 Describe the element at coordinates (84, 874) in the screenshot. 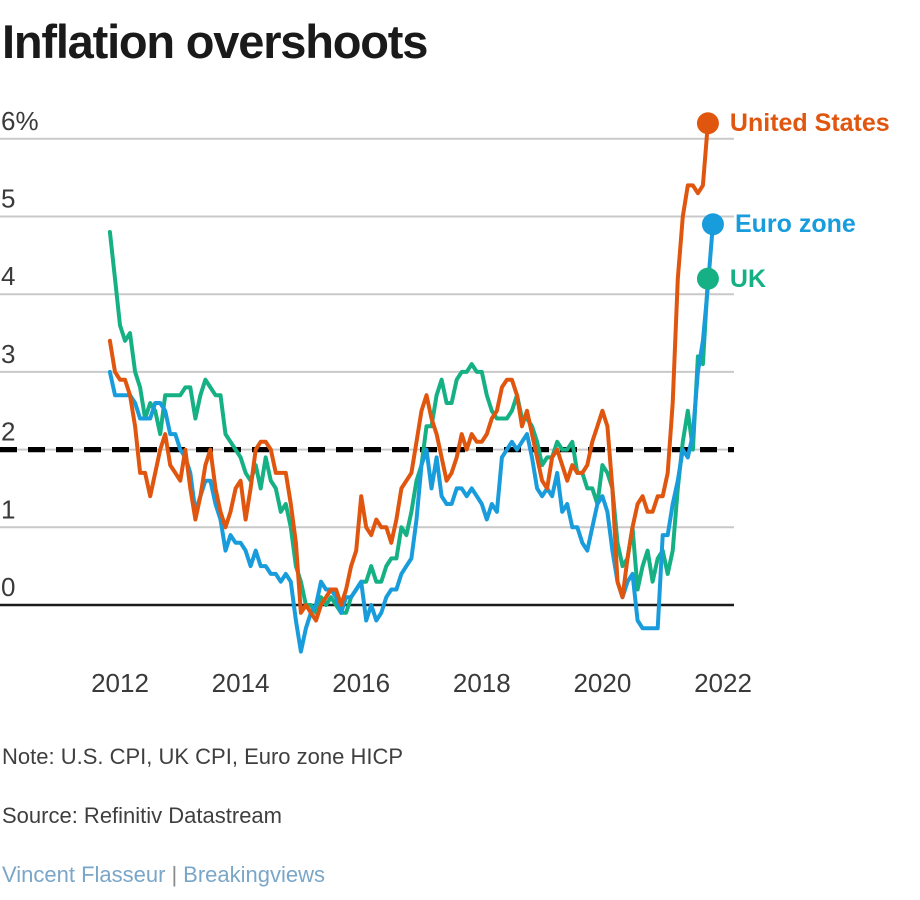

I see `credit-author-link: Vincent Flasseur` at that location.